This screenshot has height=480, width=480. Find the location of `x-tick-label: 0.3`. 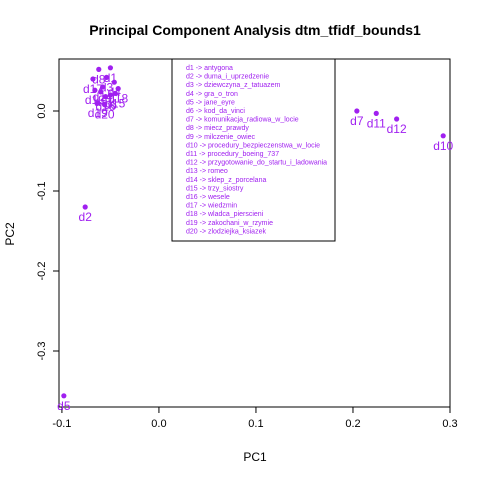

x-tick-label: 0.3 is located at coordinates (449, 424).